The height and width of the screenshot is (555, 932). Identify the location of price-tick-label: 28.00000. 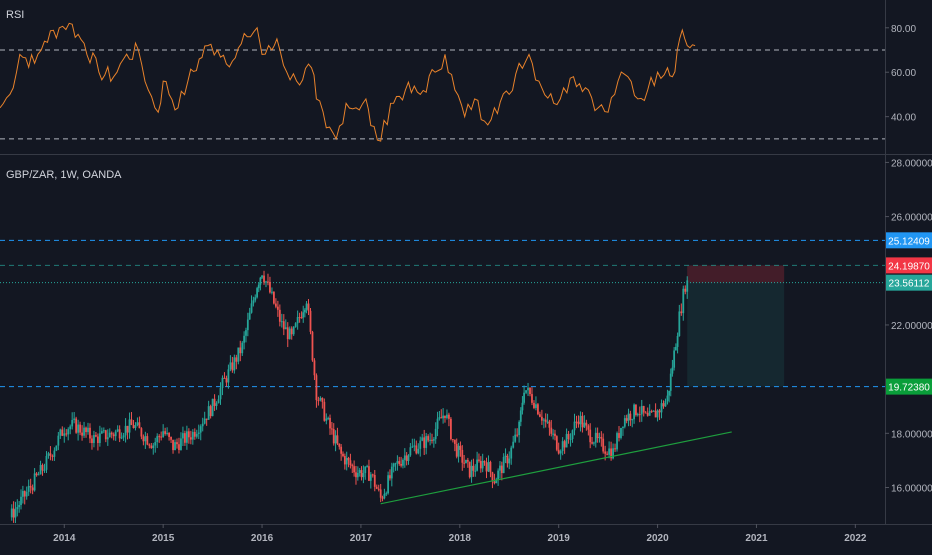
(911, 163).